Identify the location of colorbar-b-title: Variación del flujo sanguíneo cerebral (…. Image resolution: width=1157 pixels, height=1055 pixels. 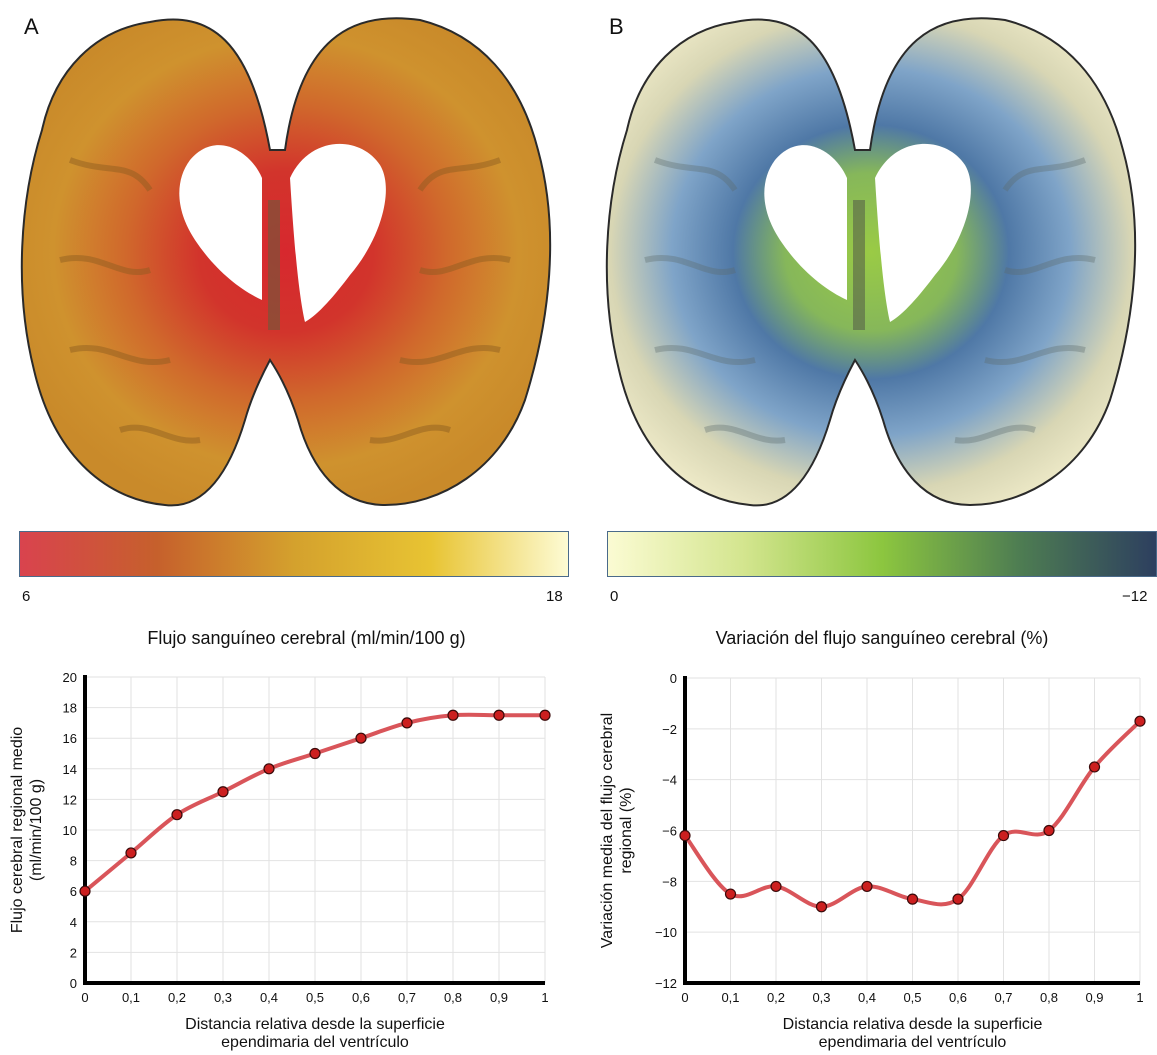
(882, 638).